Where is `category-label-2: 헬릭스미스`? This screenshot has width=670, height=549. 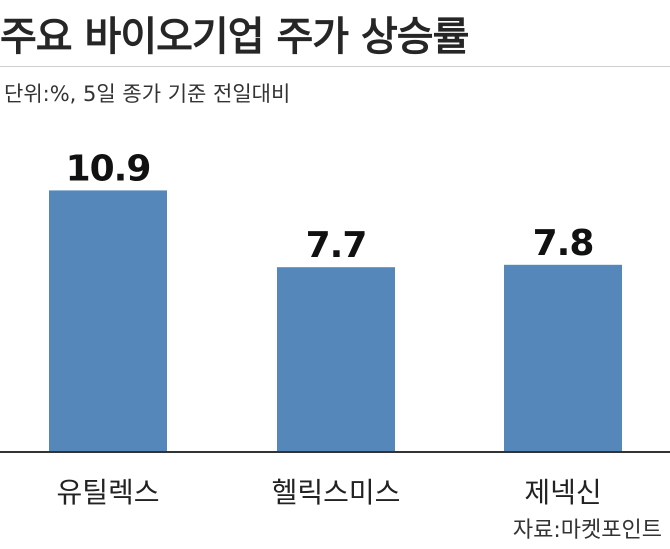 category-label-2: 헬릭스미스 is located at coordinates (336, 492).